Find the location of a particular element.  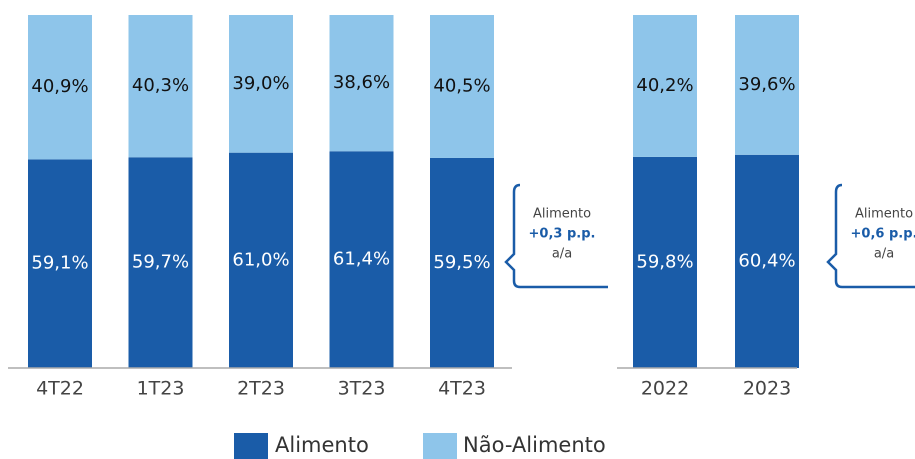

x-tick-label: 1T23 is located at coordinates (161, 389).